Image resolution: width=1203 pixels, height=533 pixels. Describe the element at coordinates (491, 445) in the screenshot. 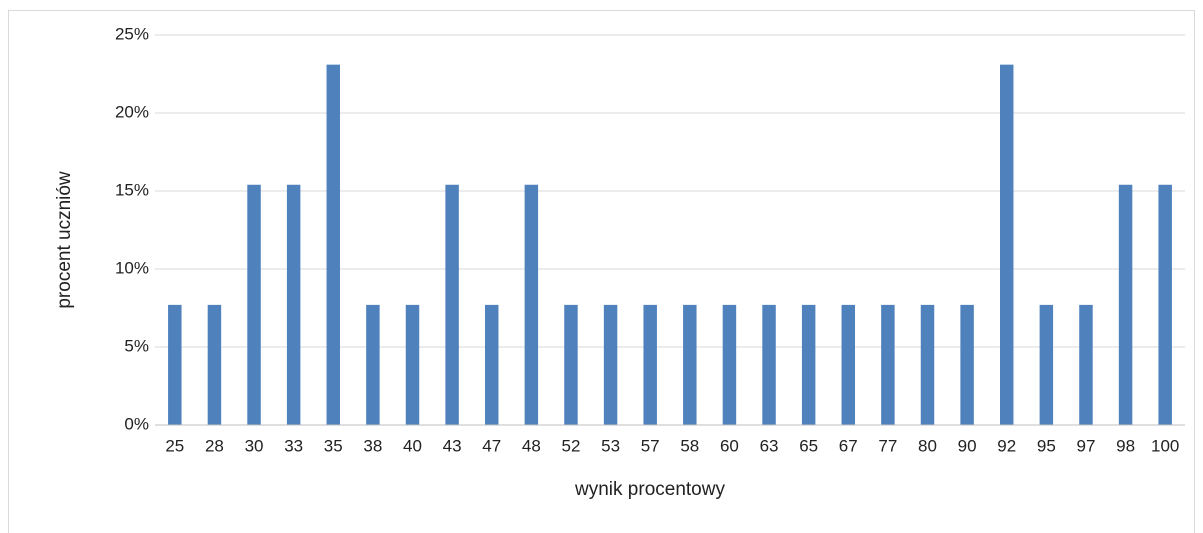

I see `x-tick-label: 47` at that location.